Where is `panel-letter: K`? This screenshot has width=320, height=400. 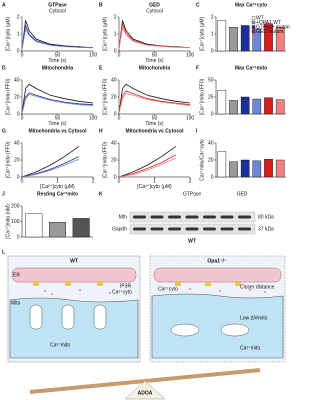 panel-letter: K is located at coordinates (101, 194).